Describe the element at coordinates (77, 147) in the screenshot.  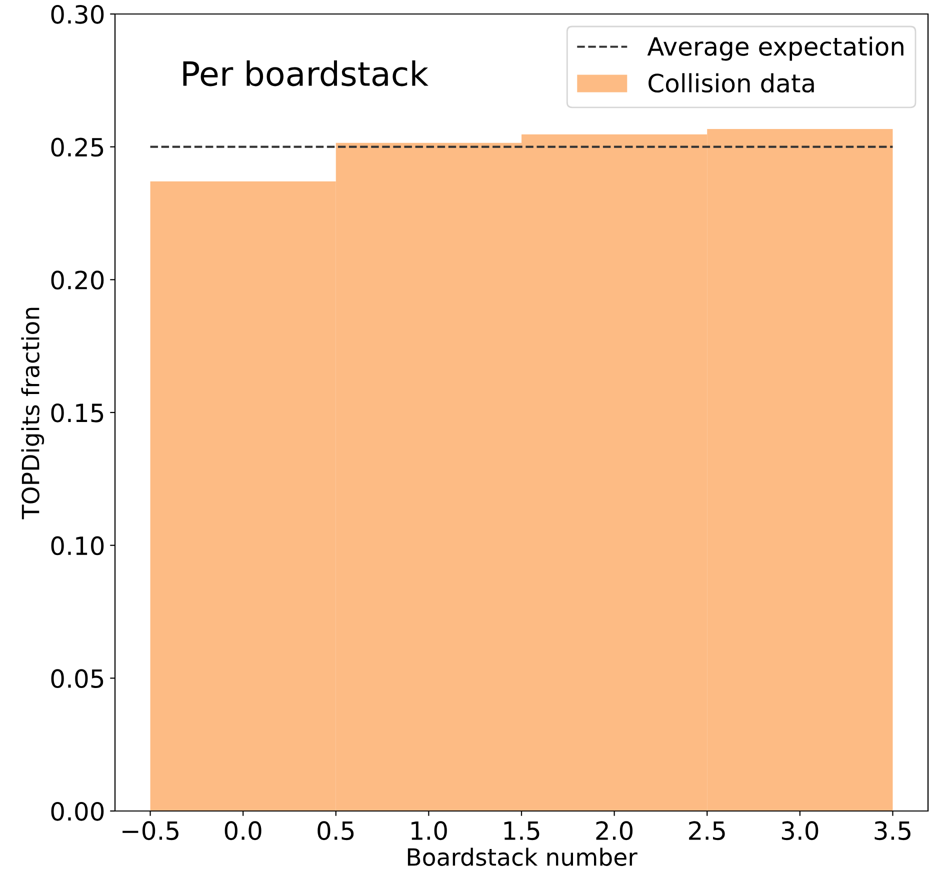
I see `y-tick-label: 0.25` at that location.